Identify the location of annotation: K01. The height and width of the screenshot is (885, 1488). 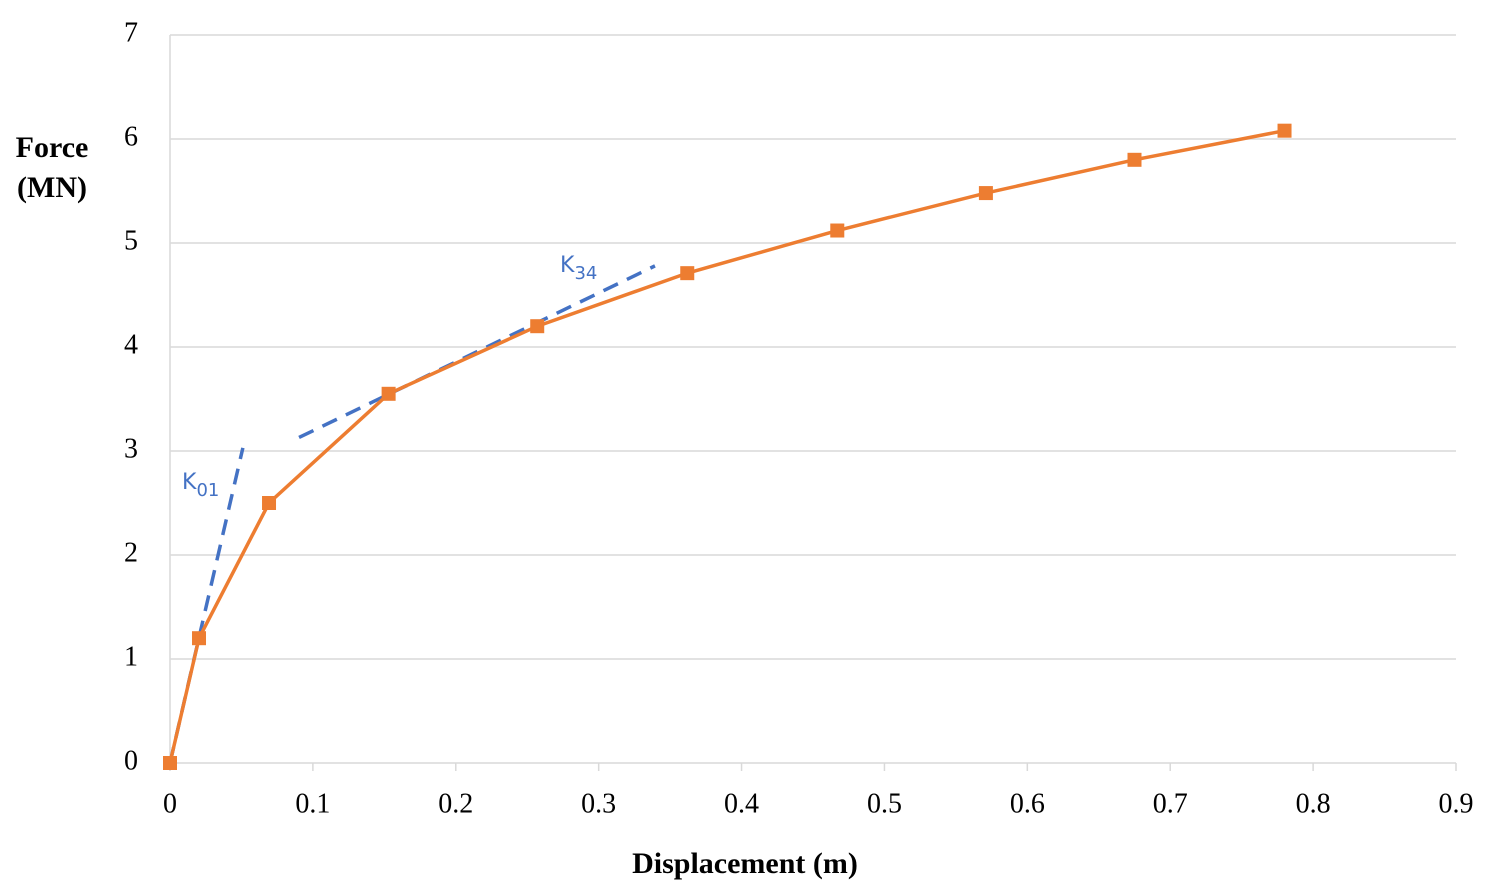
(200, 485).